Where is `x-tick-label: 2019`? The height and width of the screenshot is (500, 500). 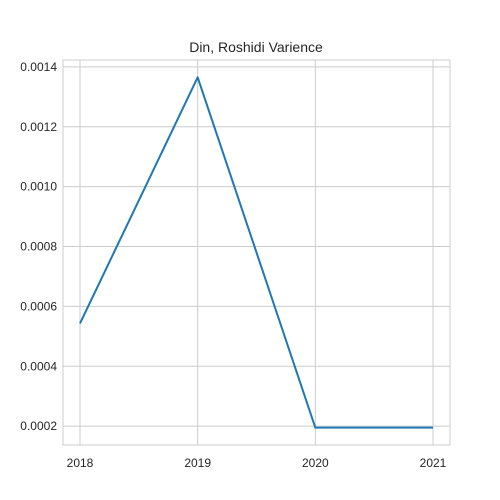 x-tick-label: 2019 is located at coordinates (197, 463).